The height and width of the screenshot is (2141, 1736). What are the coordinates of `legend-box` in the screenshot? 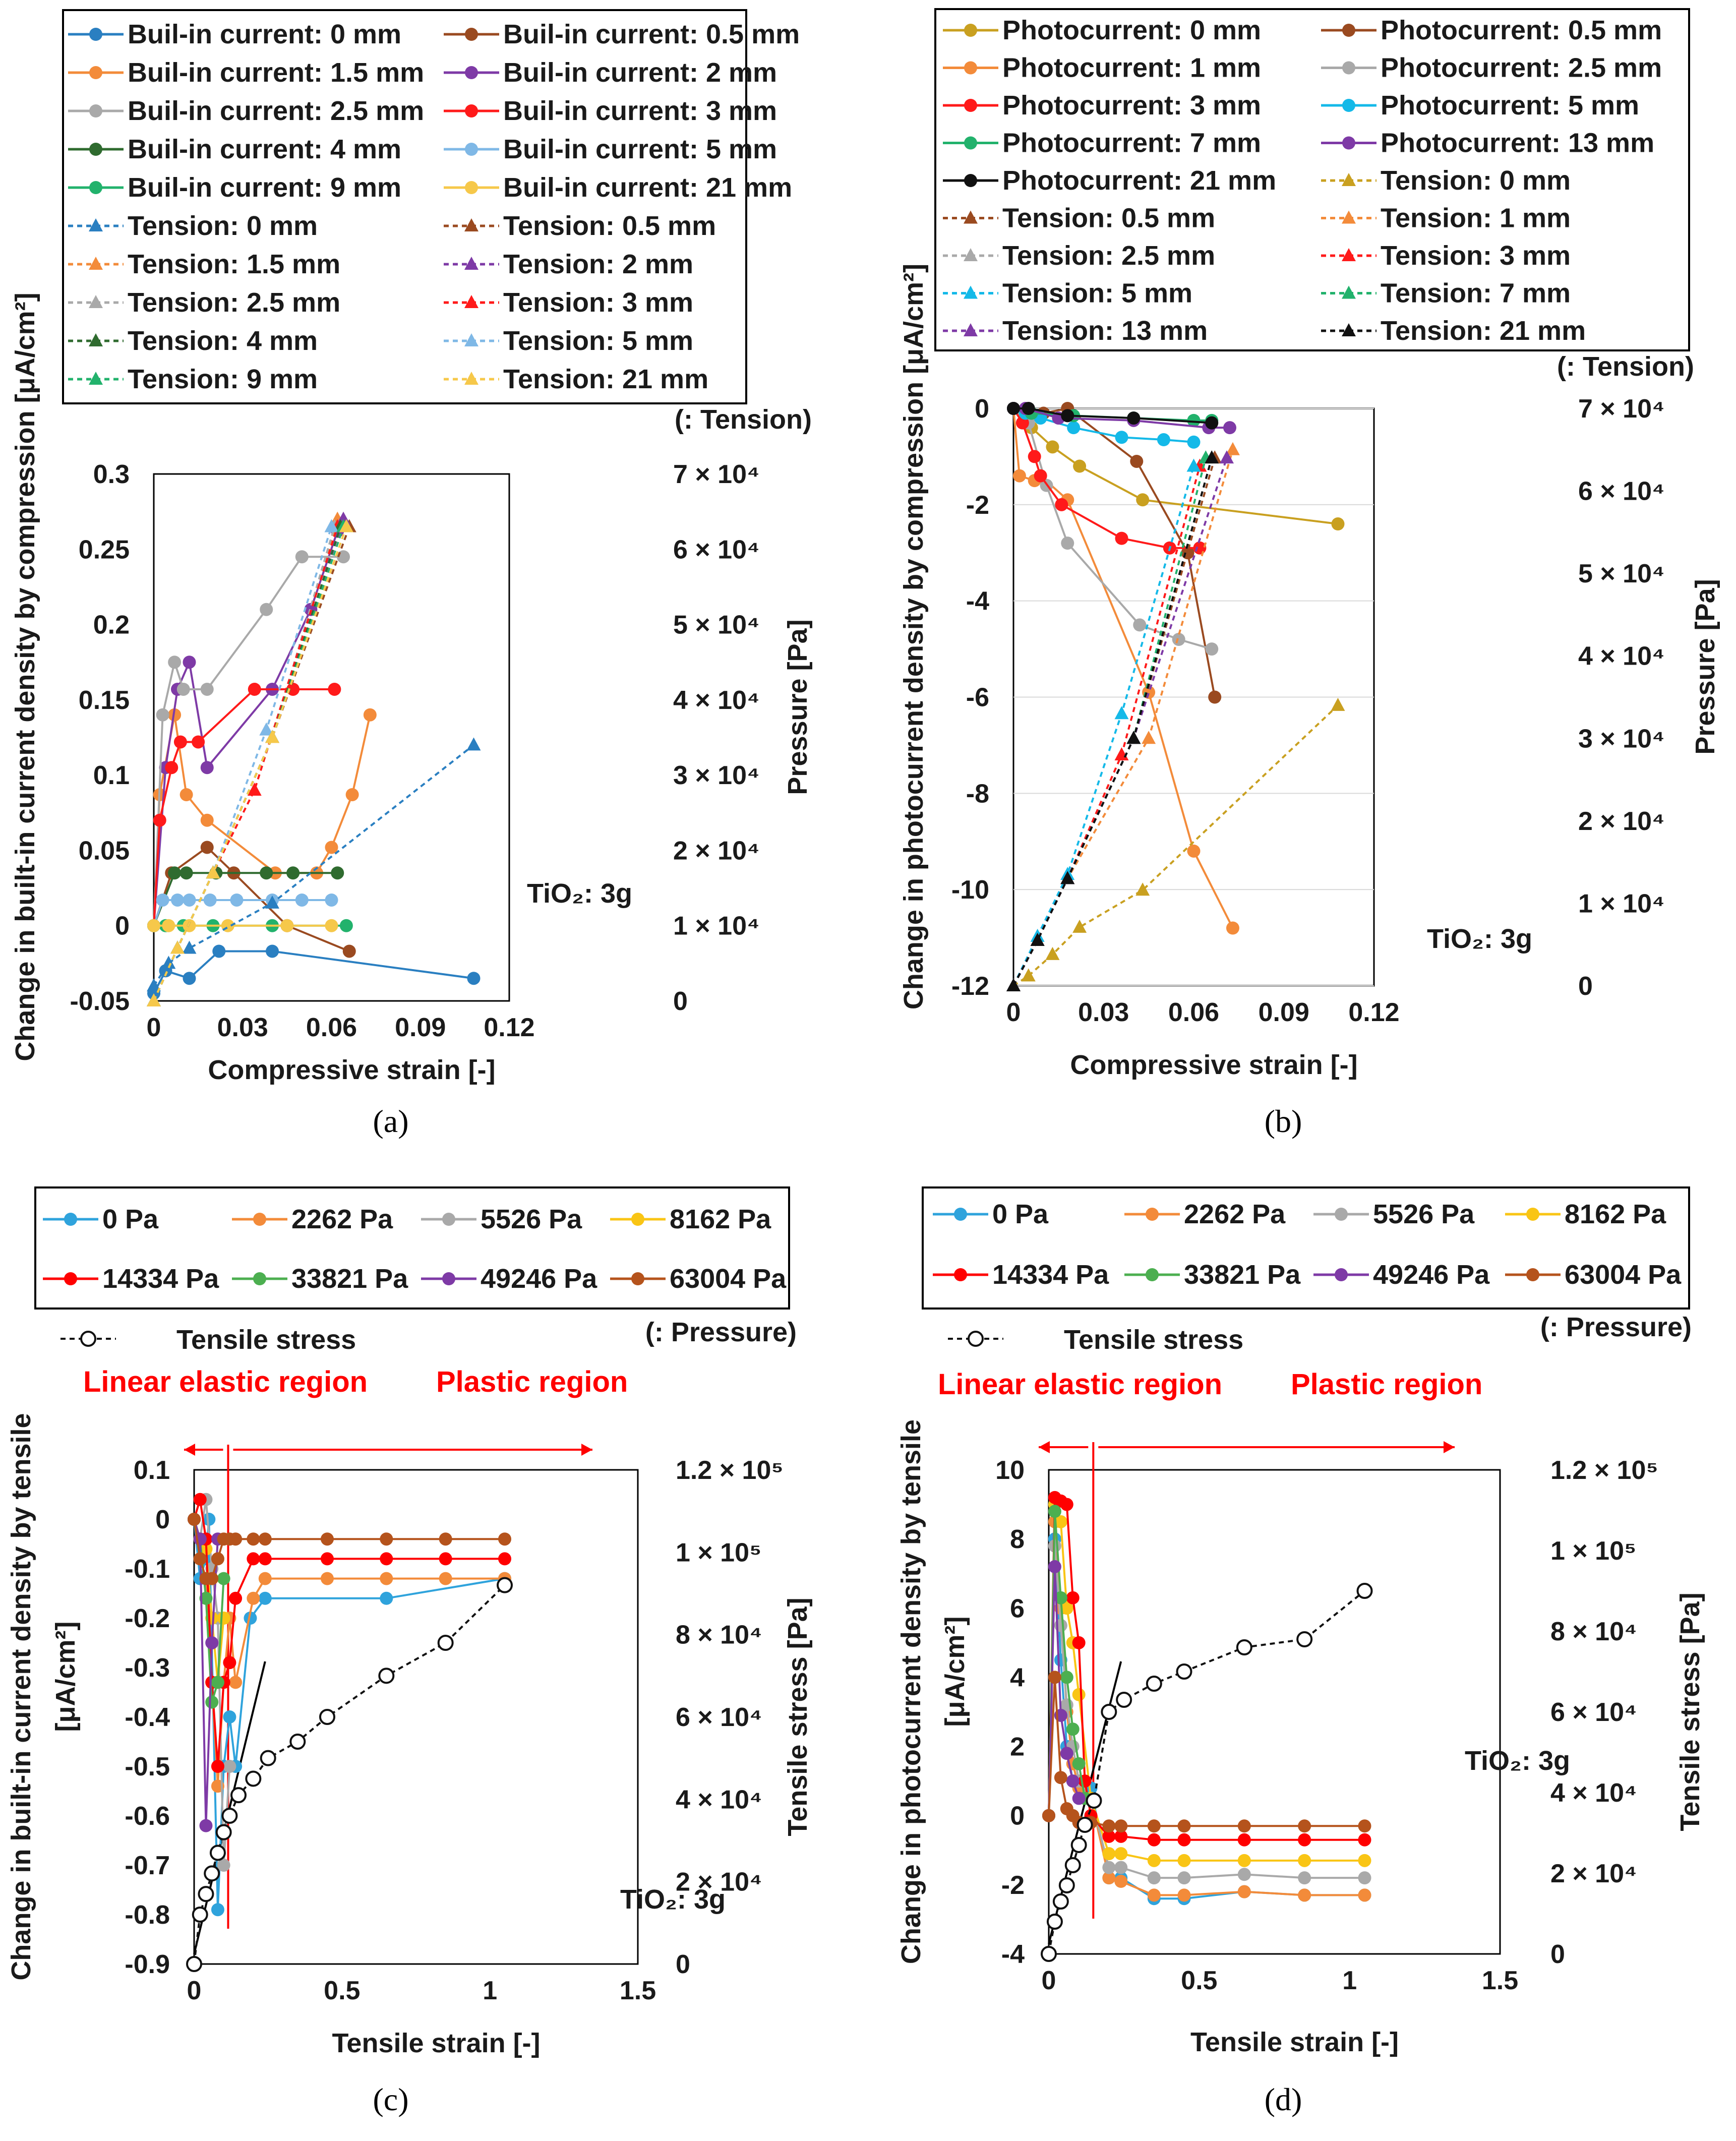 It's located at (1312, 179).